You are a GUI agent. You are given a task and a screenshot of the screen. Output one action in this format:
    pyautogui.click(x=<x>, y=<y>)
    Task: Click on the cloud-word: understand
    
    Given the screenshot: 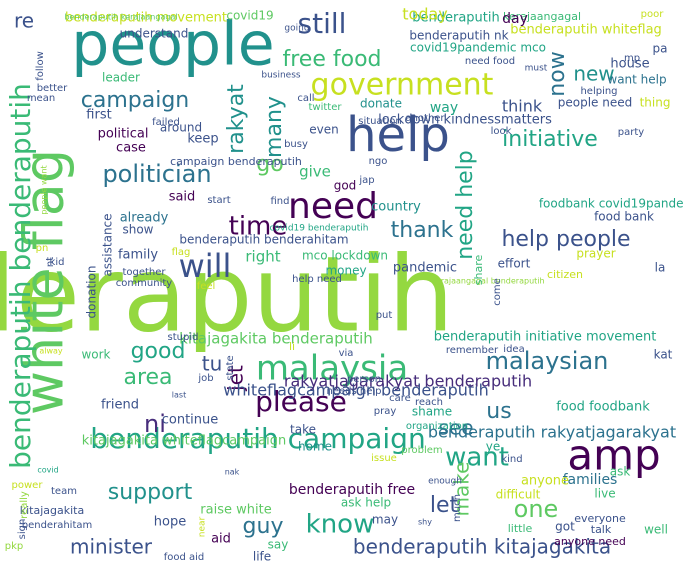 What is the action you would take?
    pyautogui.click(x=154, y=34)
    